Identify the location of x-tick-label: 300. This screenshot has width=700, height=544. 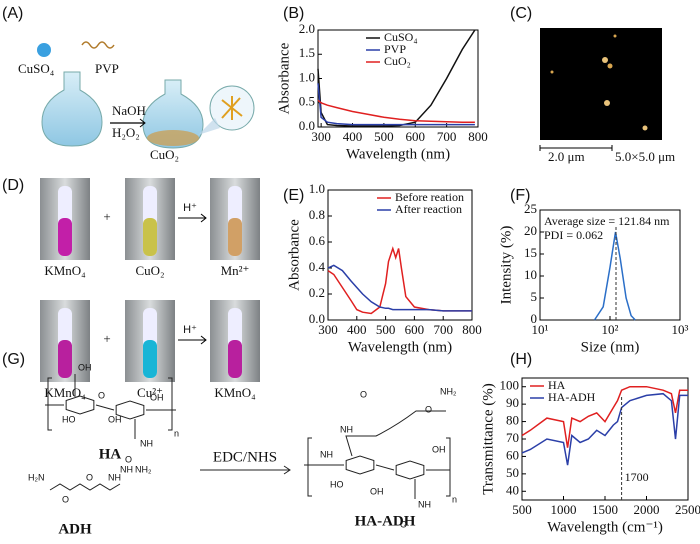
(321, 136).